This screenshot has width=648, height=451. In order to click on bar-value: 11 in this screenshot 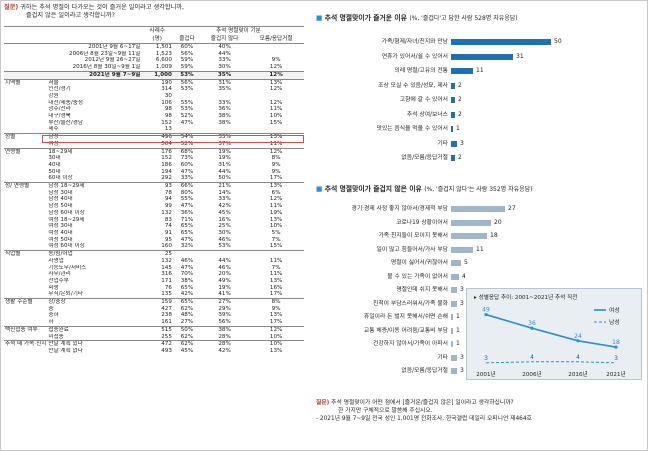, I will do `click(480, 70)`.